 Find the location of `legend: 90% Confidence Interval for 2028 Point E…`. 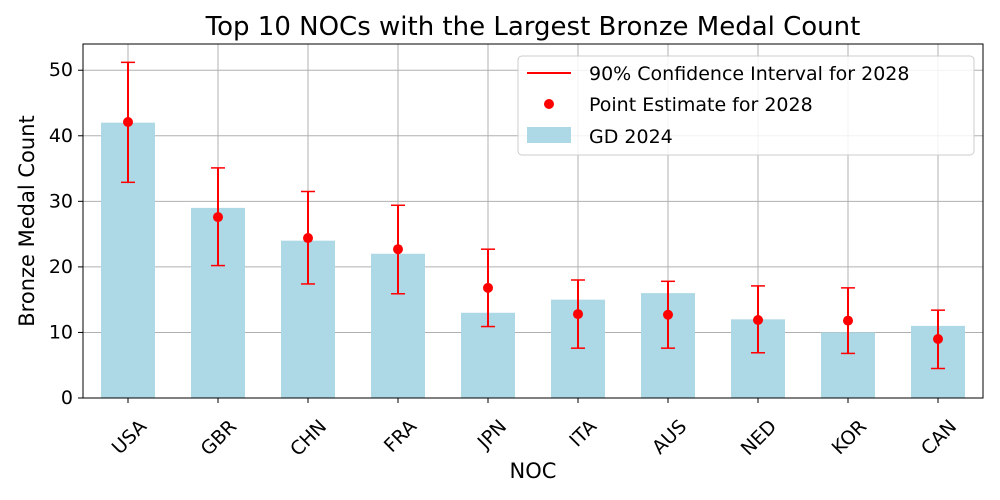

legend: 90% Confidence Interval for 2028 Point E… is located at coordinates (746, 105).